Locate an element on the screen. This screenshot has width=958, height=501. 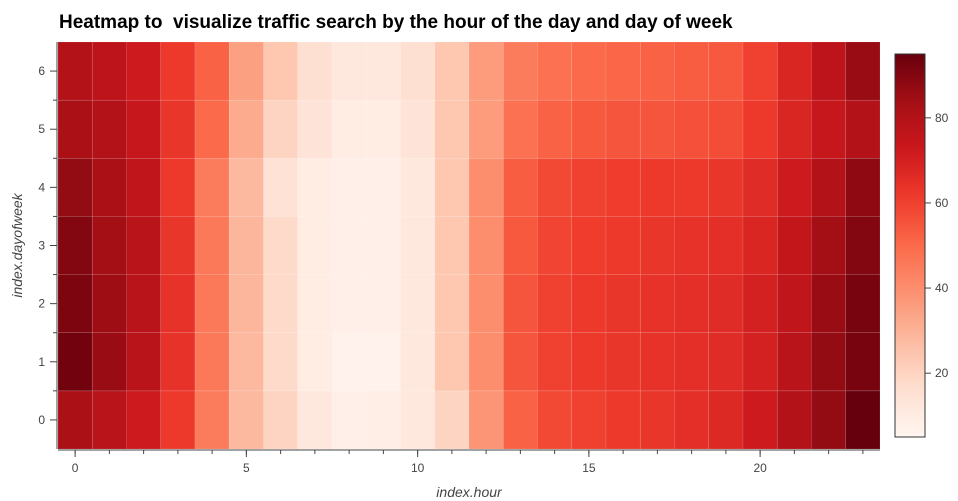
colorbar-tick-label: 20 is located at coordinates (942, 373).